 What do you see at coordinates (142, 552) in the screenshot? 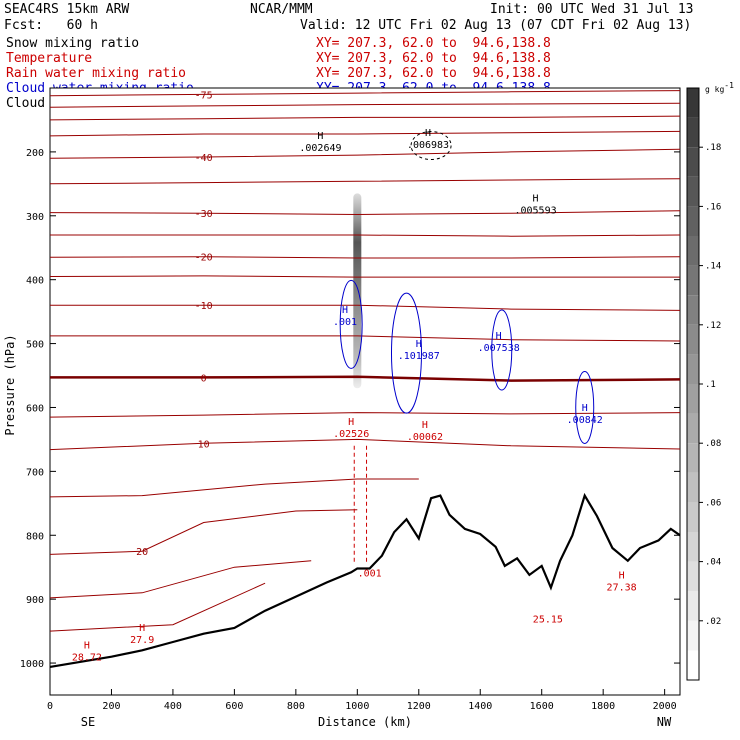
I see `contour-label: 20` at bounding box center [142, 552].